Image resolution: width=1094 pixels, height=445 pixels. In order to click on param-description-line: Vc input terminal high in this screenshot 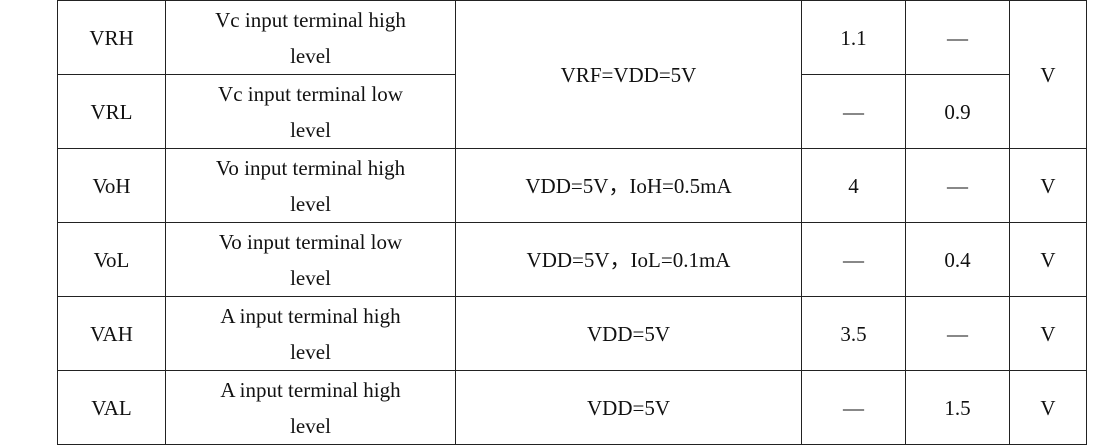, I will do `click(310, 19)`.